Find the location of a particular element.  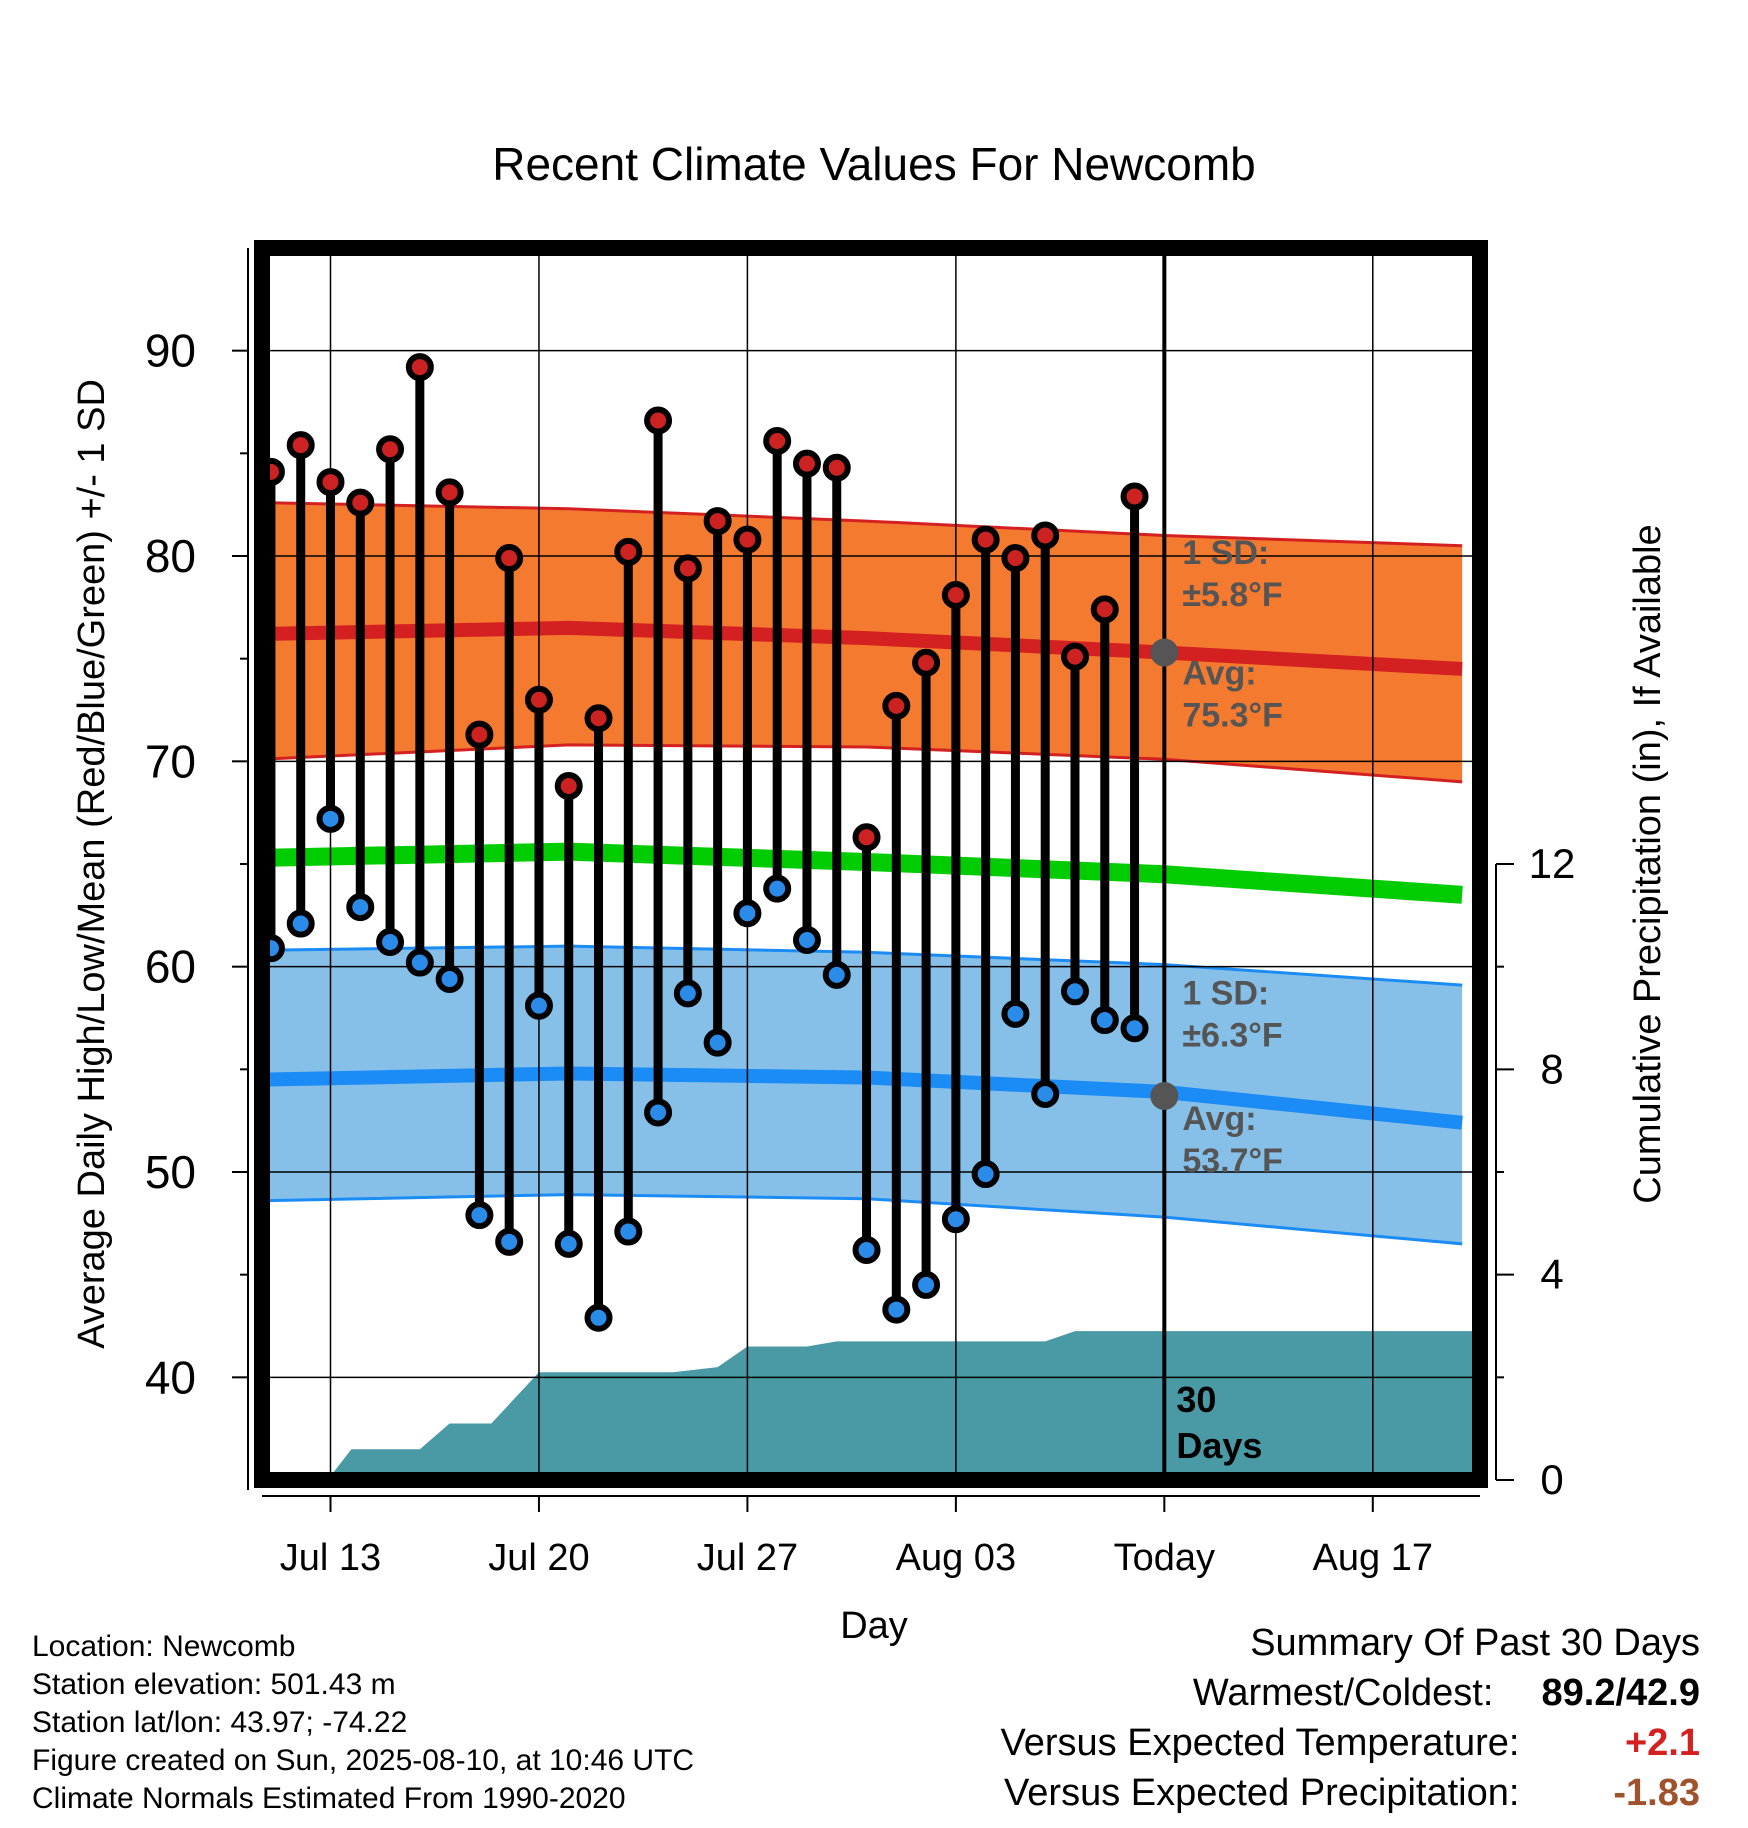

location-text: Location: Newcomb is located at coordinates (164, 1646).